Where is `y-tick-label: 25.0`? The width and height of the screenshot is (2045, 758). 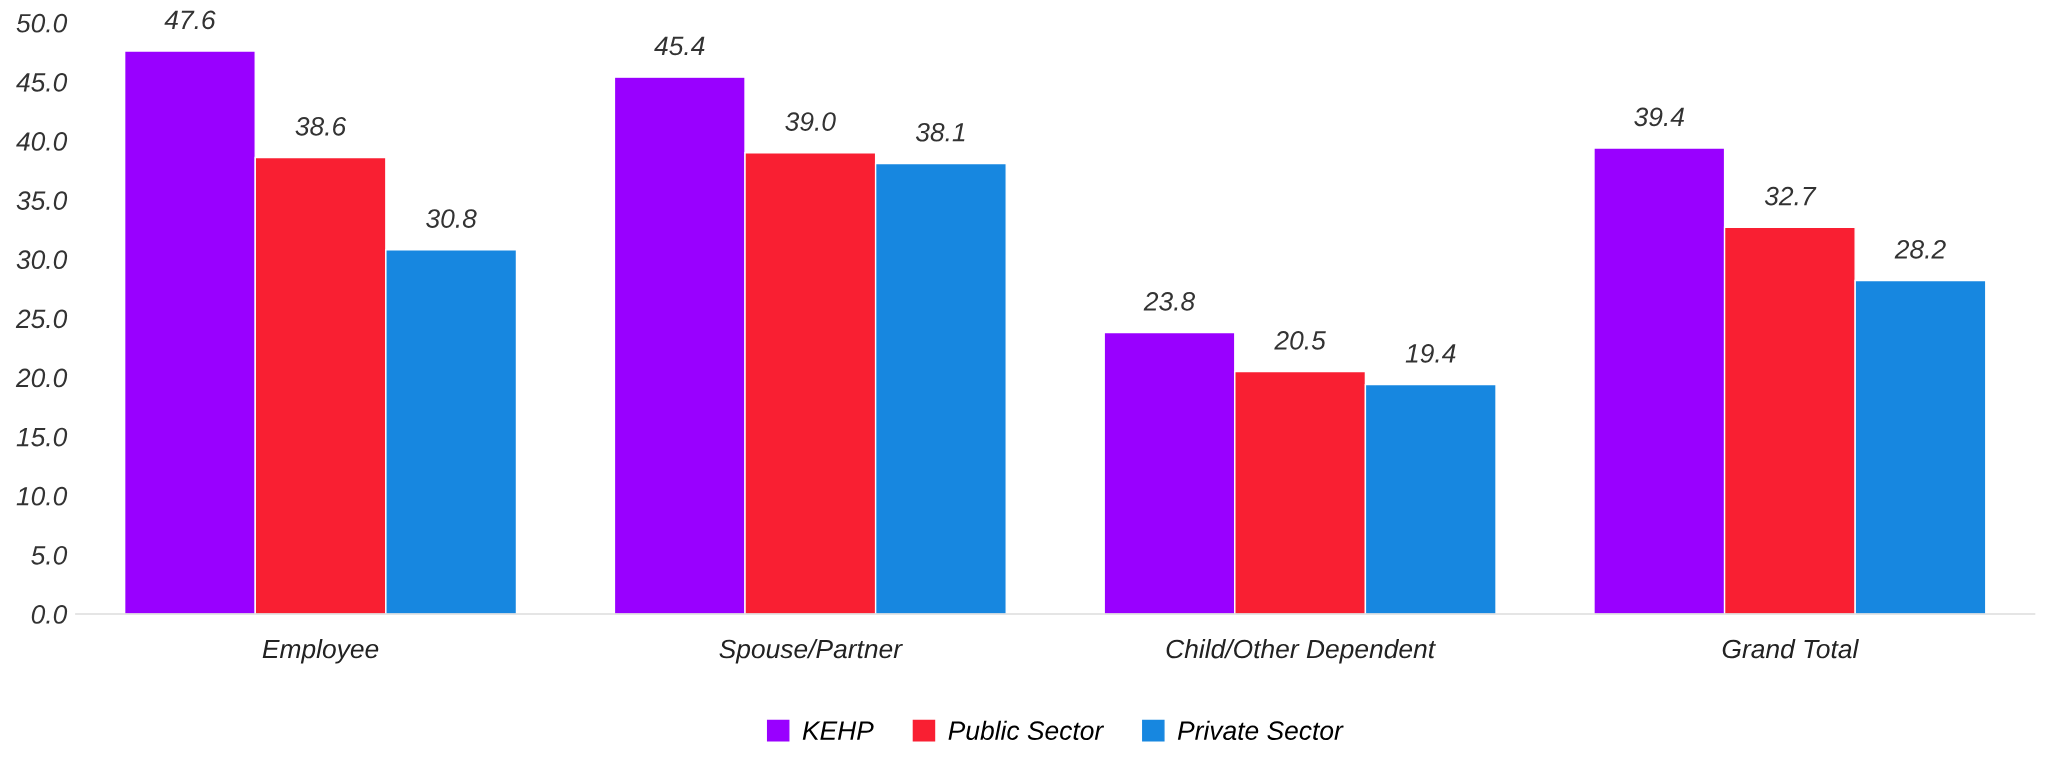
y-tick-label: 25.0 is located at coordinates (41, 319).